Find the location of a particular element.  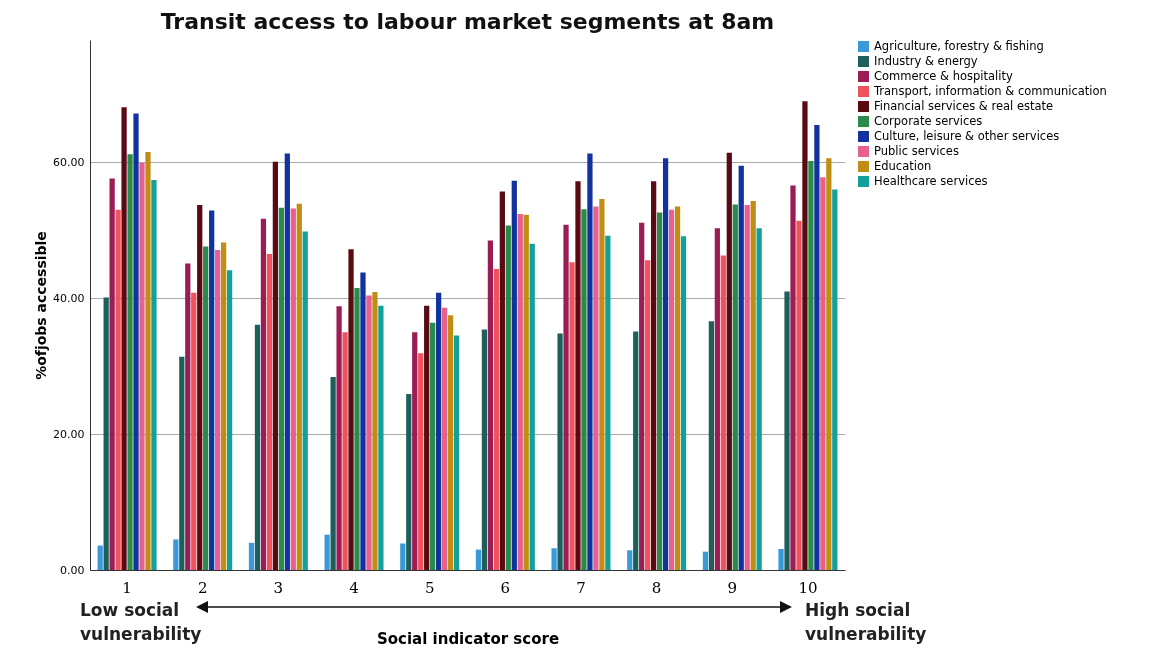

y-tick-label: 0.00 is located at coordinates (72, 570).